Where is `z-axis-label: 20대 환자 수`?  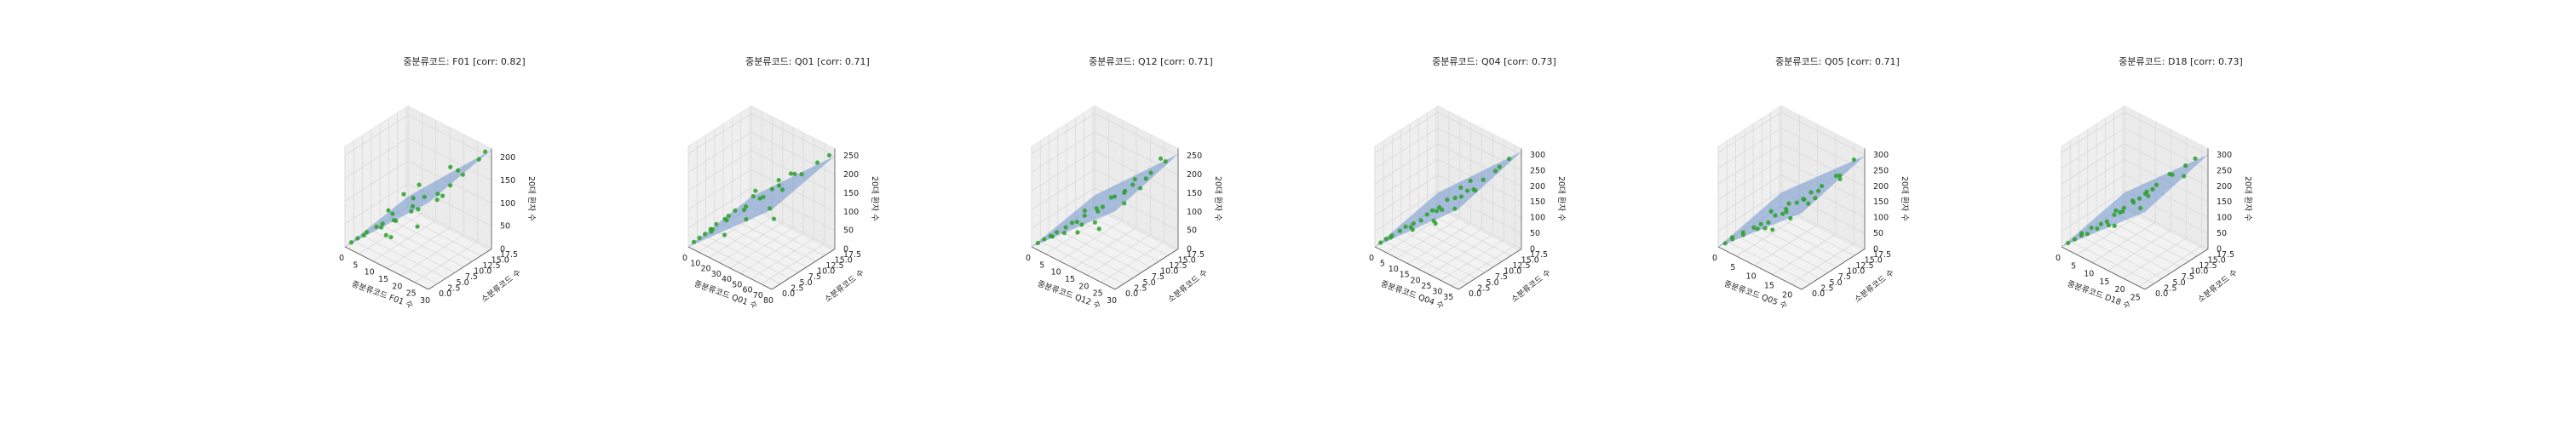 z-axis-label: 20대 환자 수 is located at coordinates (875, 198).